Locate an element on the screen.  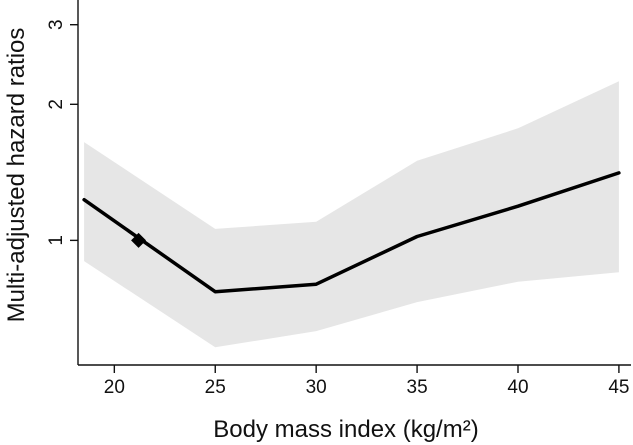
x-tick-label-40: 40 is located at coordinates (517, 387).